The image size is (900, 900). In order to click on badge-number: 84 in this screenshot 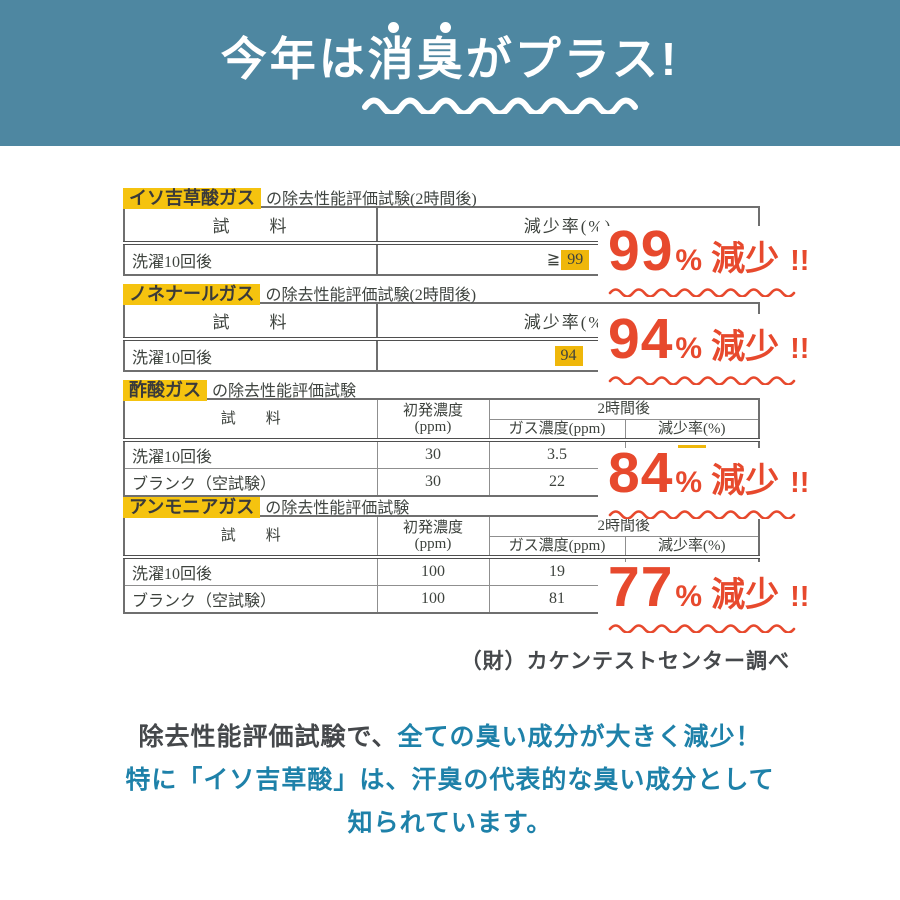, I will do `click(641, 473)`.